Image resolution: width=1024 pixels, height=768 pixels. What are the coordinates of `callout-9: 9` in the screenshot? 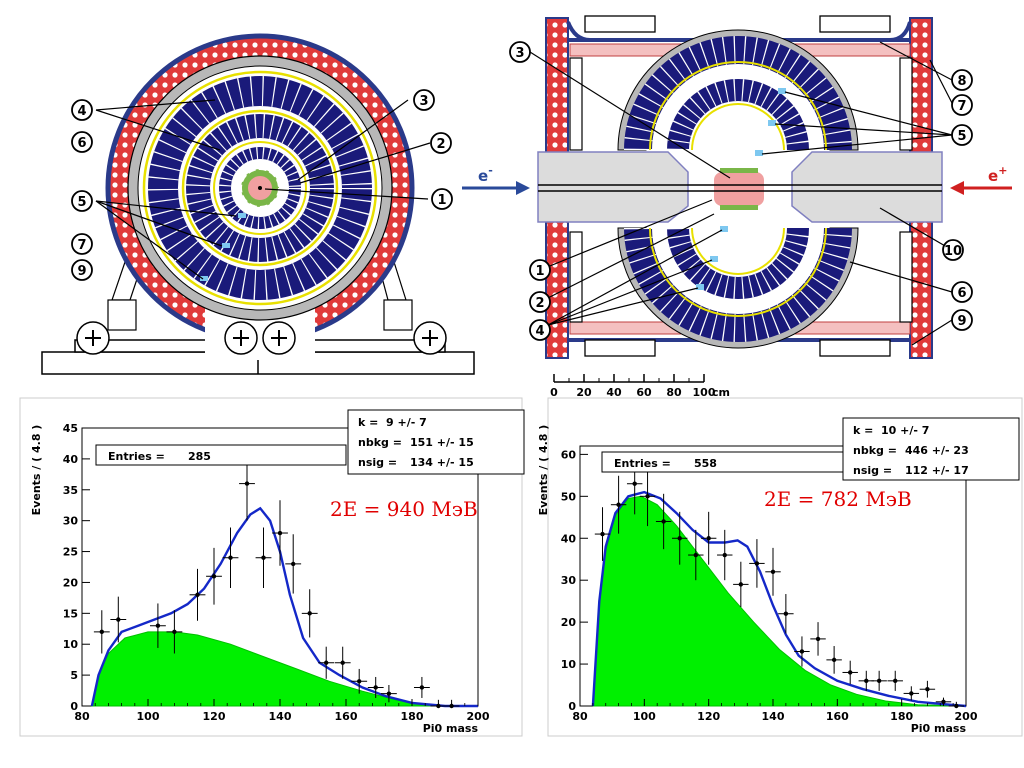 It's located at (962, 320).